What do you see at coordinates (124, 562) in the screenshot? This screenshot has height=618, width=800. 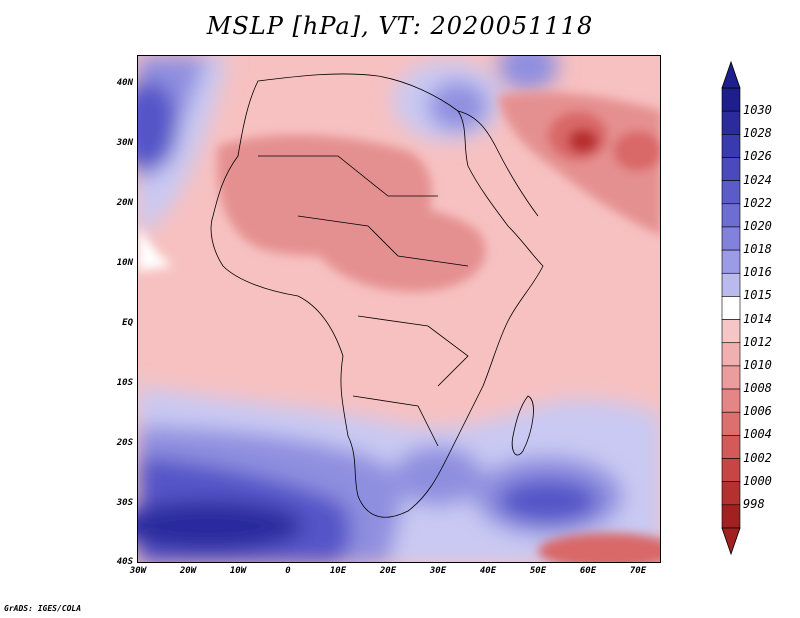 I see `y-tick-40s: 40S` at bounding box center [124, 562].